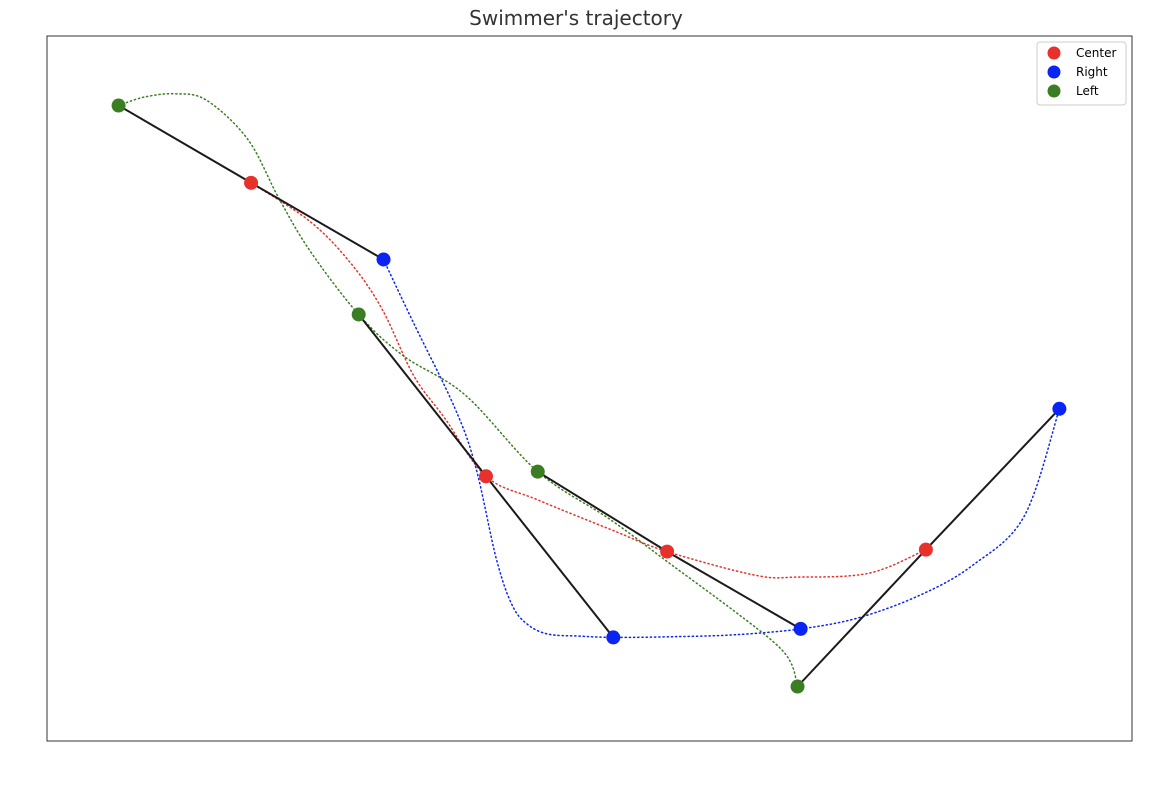 The width and height of the screenshot is (1166, 788). I want to click on legend-marker-right, so click(1054, 72).